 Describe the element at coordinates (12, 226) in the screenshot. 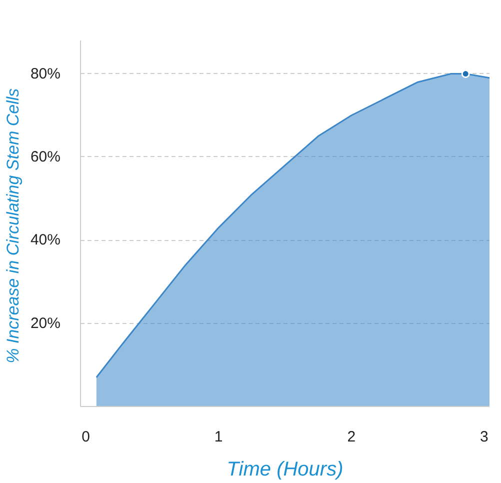

I see `y-axis-title: % Increase in Circulating Stem Cells` at that location.